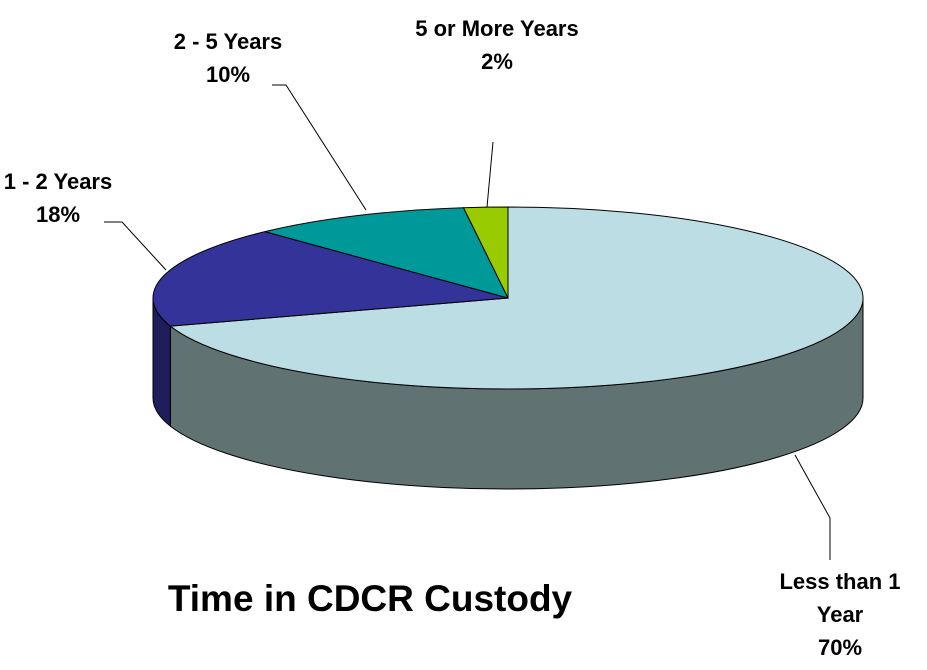 This screenshot has height=670, width=927. What do you see at coordinates (58, 198) in the screenshot?
I see `slice-label: 1 - 2 Years 18%` at bounding box center [58, 198].